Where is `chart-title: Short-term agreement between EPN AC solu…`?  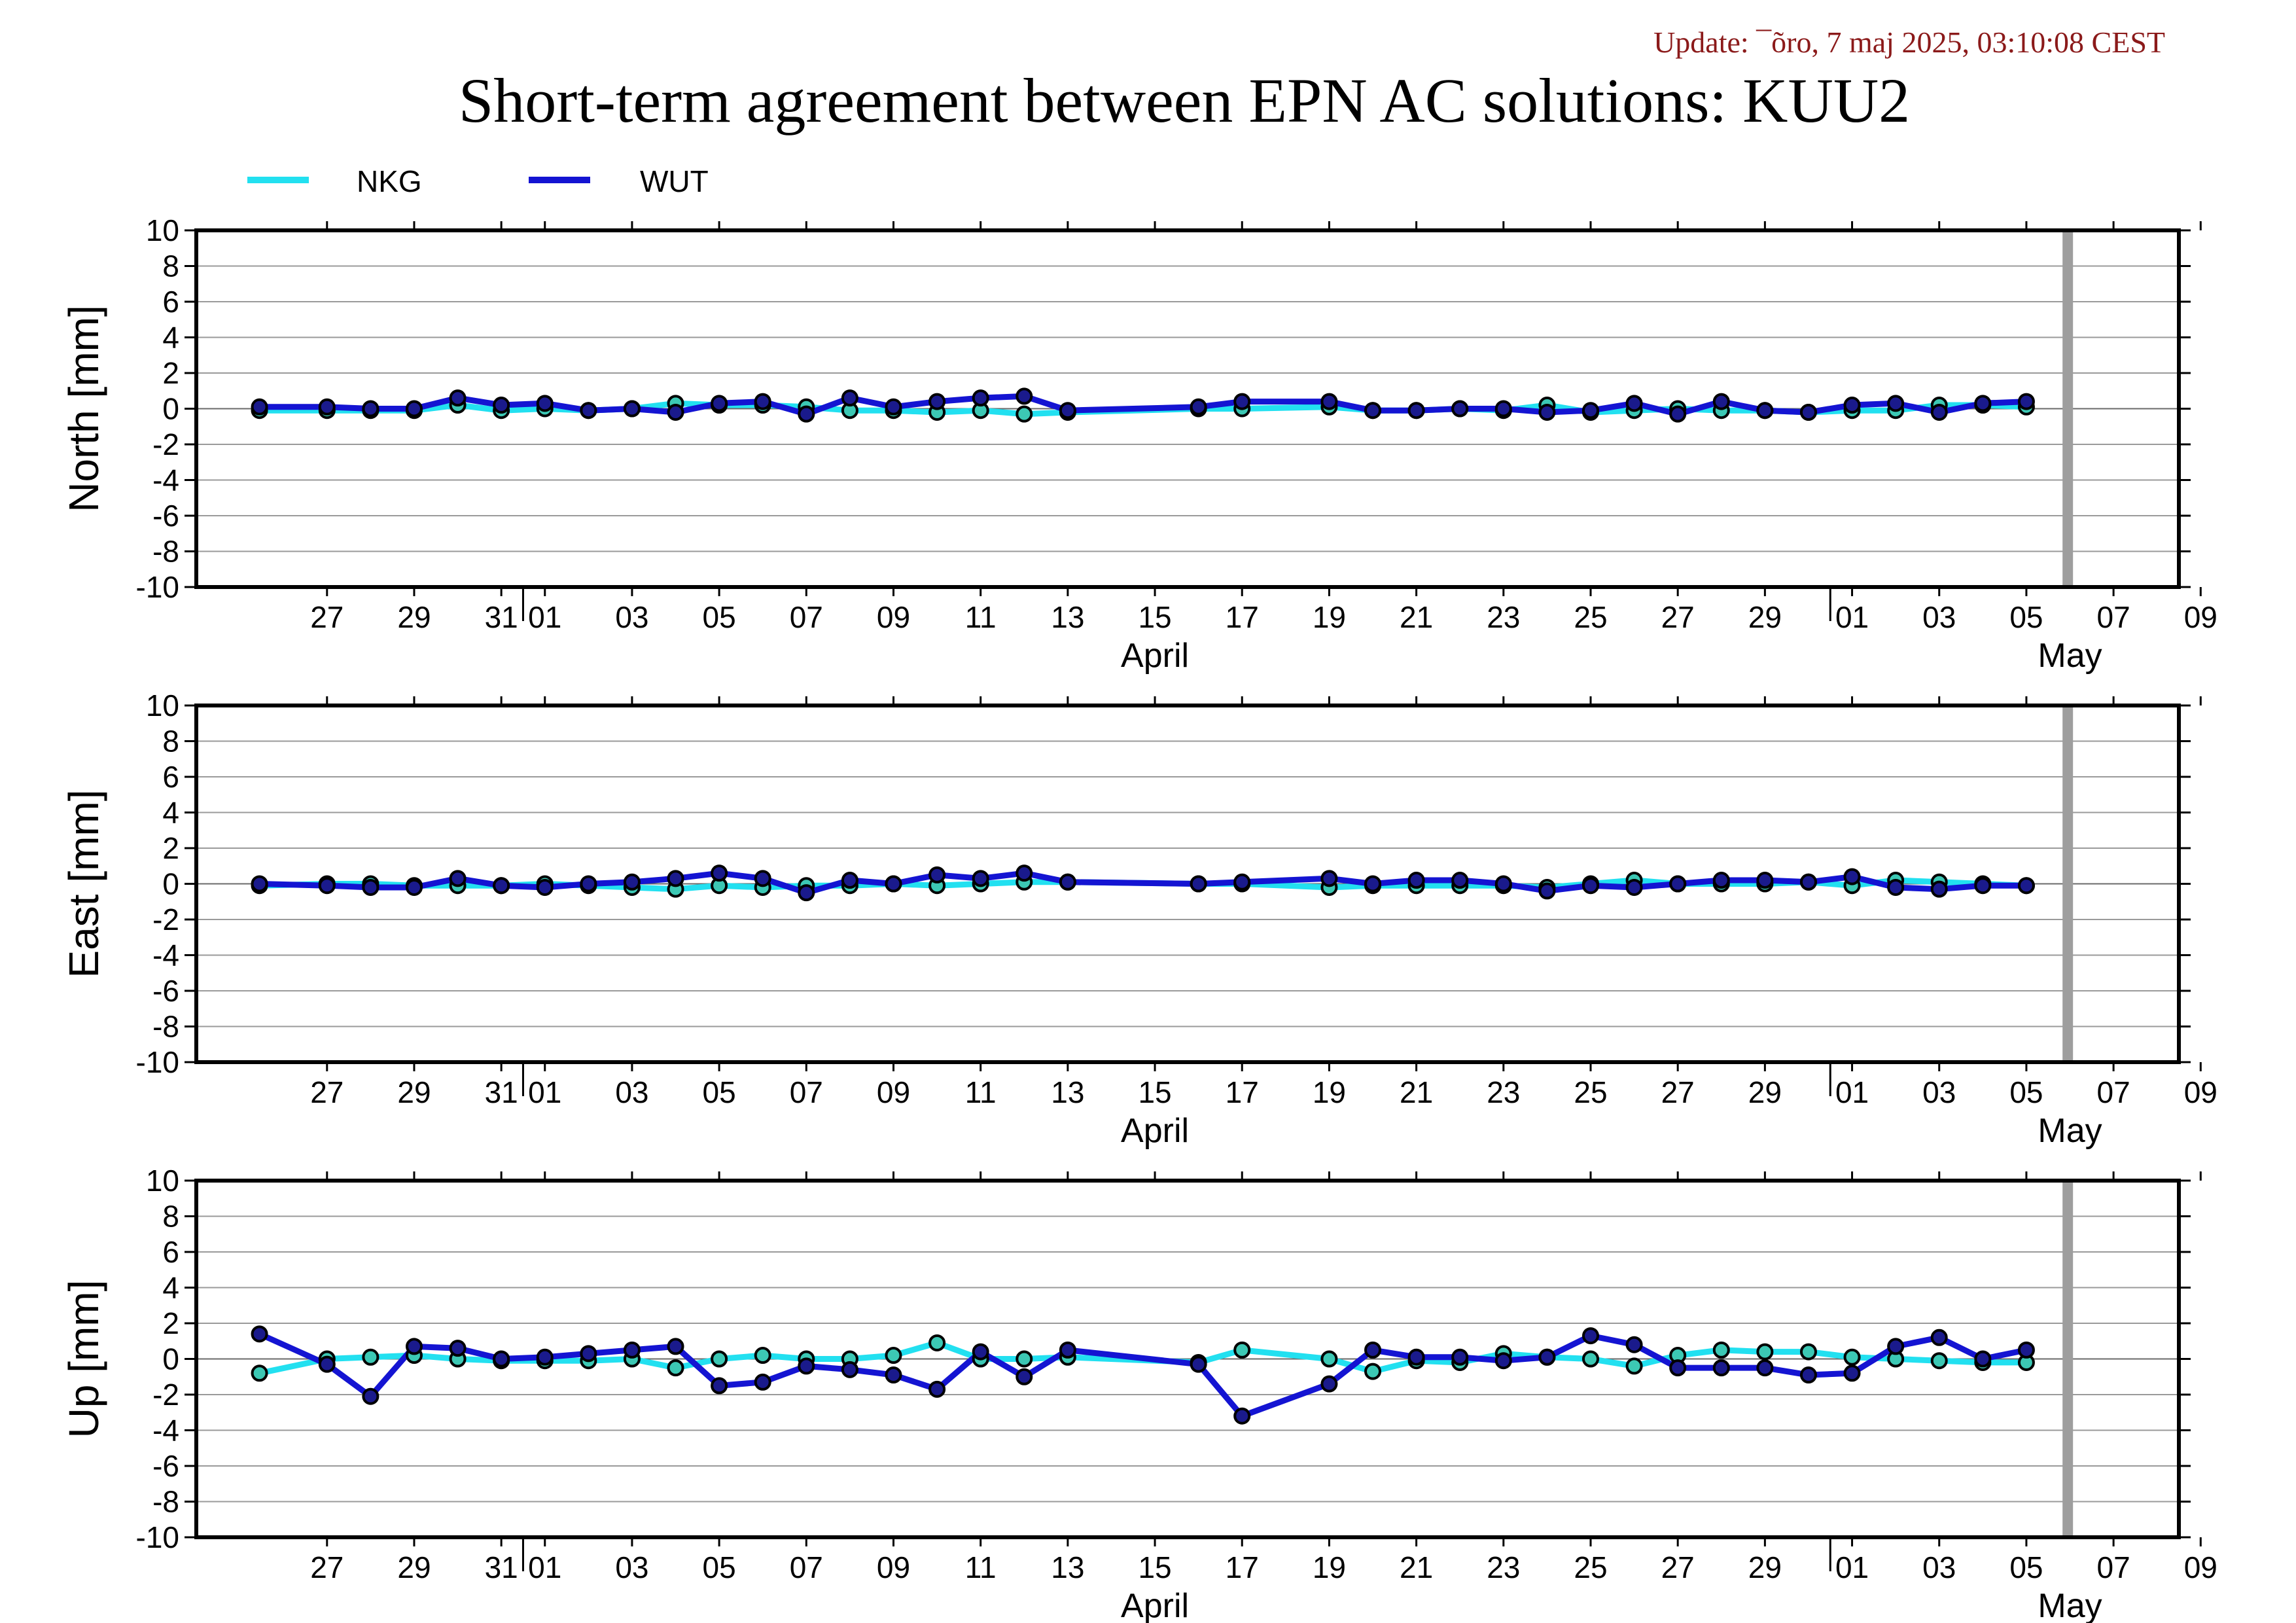
chart-title: Short-term agreement between EPN AC solu… is located at coordinates (1184, 100).